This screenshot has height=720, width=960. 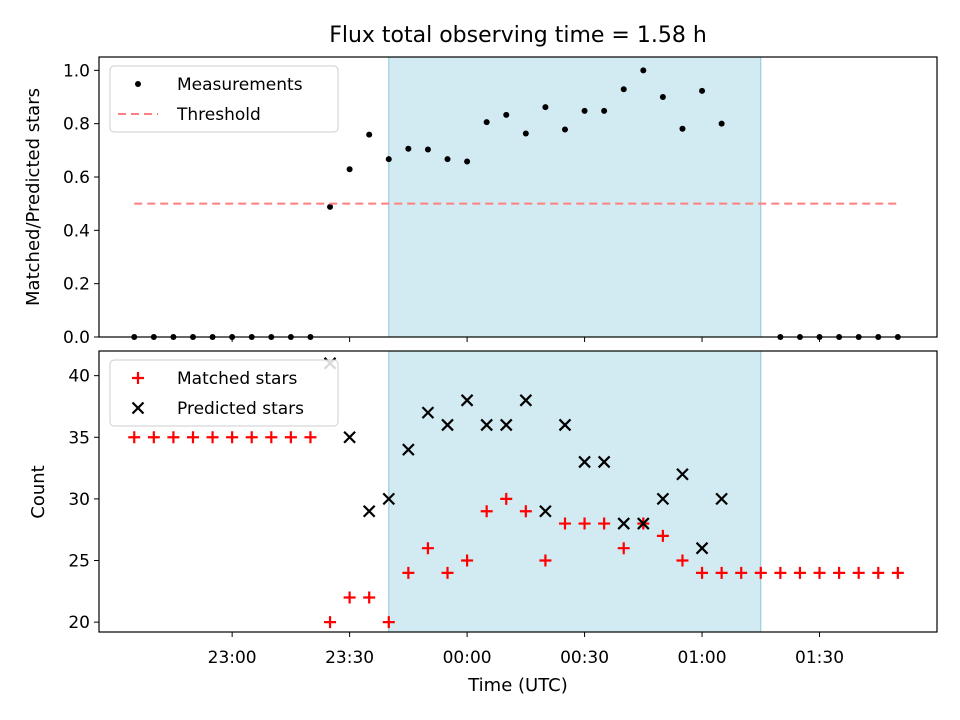 I want to click on top-y-axis-label: Matched/Predicted stars, so click(x=33, y=197).